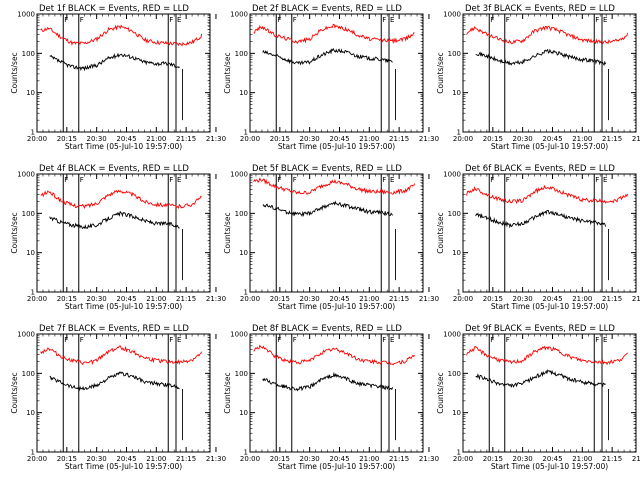  What do you see at coordinates (114, 169) in the screenshot?
I see `panel-title: Det 4f BLACK = Events, RED = LLD` at bounding box center [114, 169].